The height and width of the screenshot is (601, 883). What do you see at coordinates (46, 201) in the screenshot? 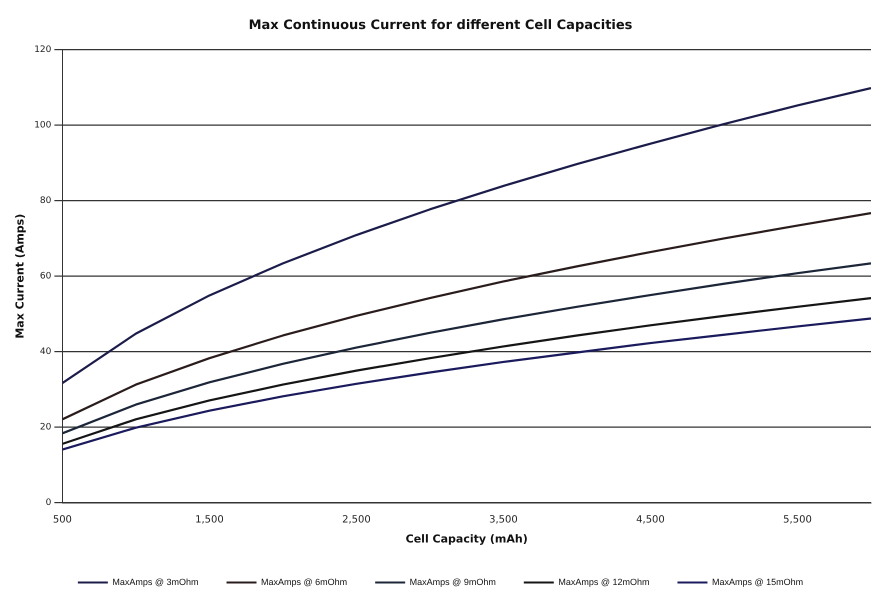
I see `y-tick-label: 80` at bounding box center [46, 201].